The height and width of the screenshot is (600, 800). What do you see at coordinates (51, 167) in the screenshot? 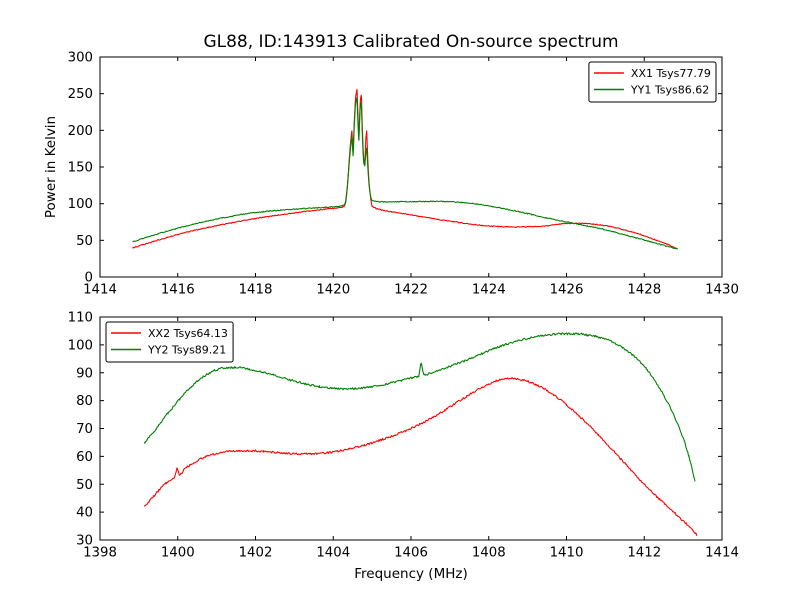
I see `y-axis-label: Power in Kelvin` at bounding box center [51, 167].